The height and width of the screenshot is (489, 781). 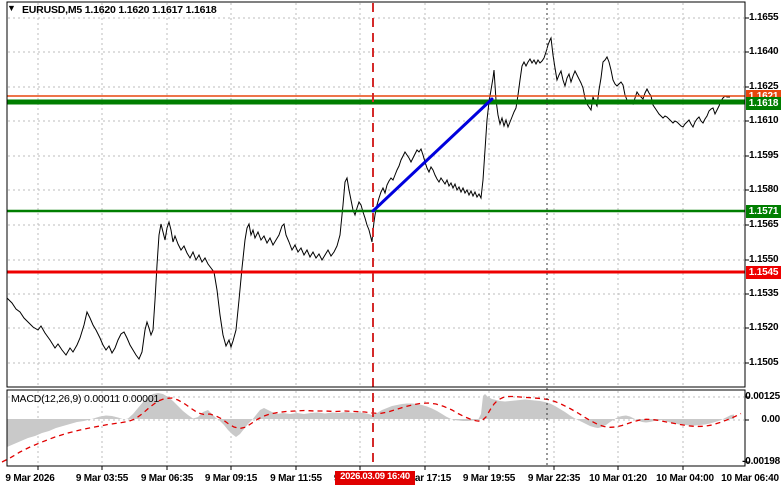 I want to click on macd-signal-line, so click(x=371, y=429).